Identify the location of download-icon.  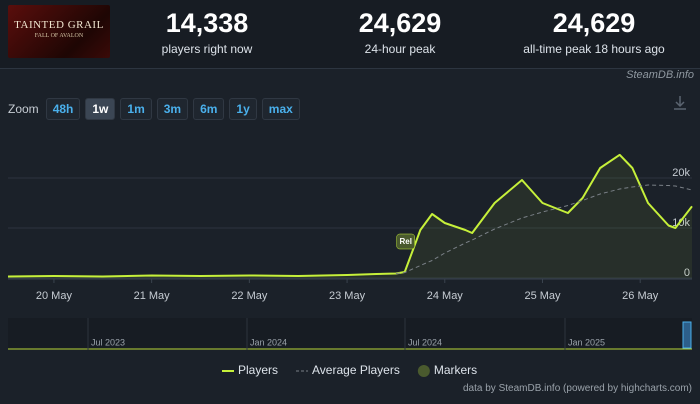
(680, 103).